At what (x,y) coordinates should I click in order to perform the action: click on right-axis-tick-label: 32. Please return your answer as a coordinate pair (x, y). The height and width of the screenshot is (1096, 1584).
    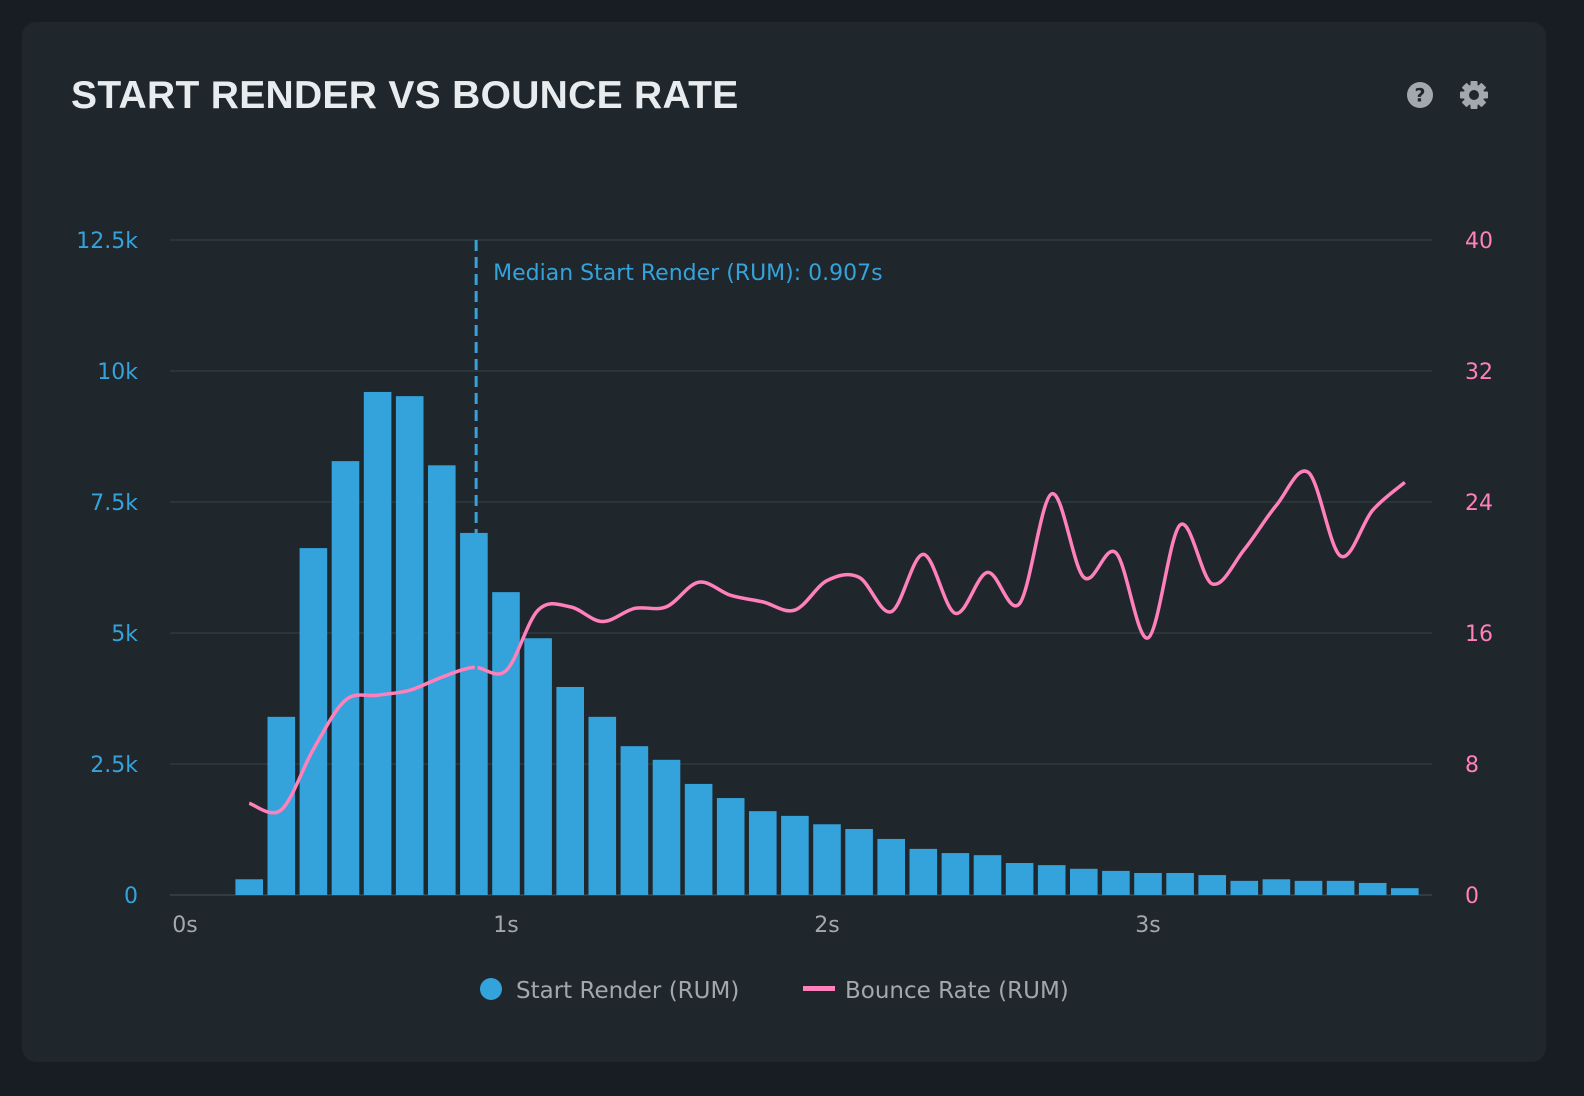
    Looking at the image, I should click on (1479, 372).